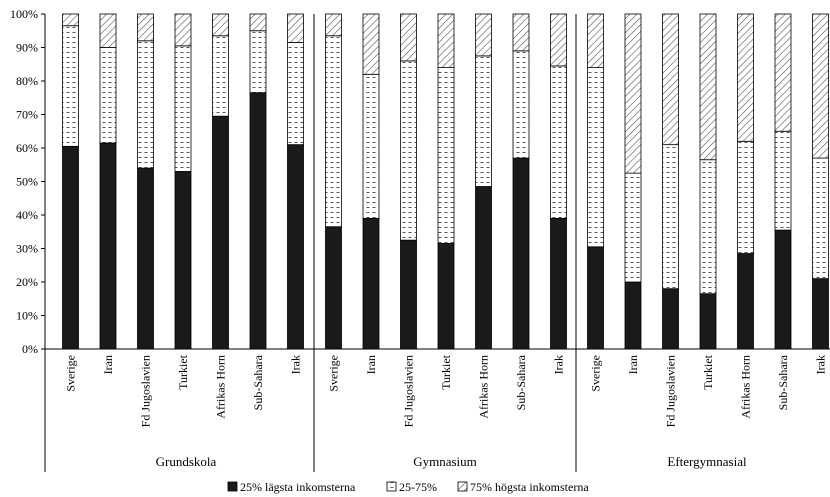 Image resolution: width=830 pixels, height=497 pixels. Describe the element at coordinates (529, 487) in the screenshot. I see `legend-label-high: 75% högsta inkomsterna` at that location.